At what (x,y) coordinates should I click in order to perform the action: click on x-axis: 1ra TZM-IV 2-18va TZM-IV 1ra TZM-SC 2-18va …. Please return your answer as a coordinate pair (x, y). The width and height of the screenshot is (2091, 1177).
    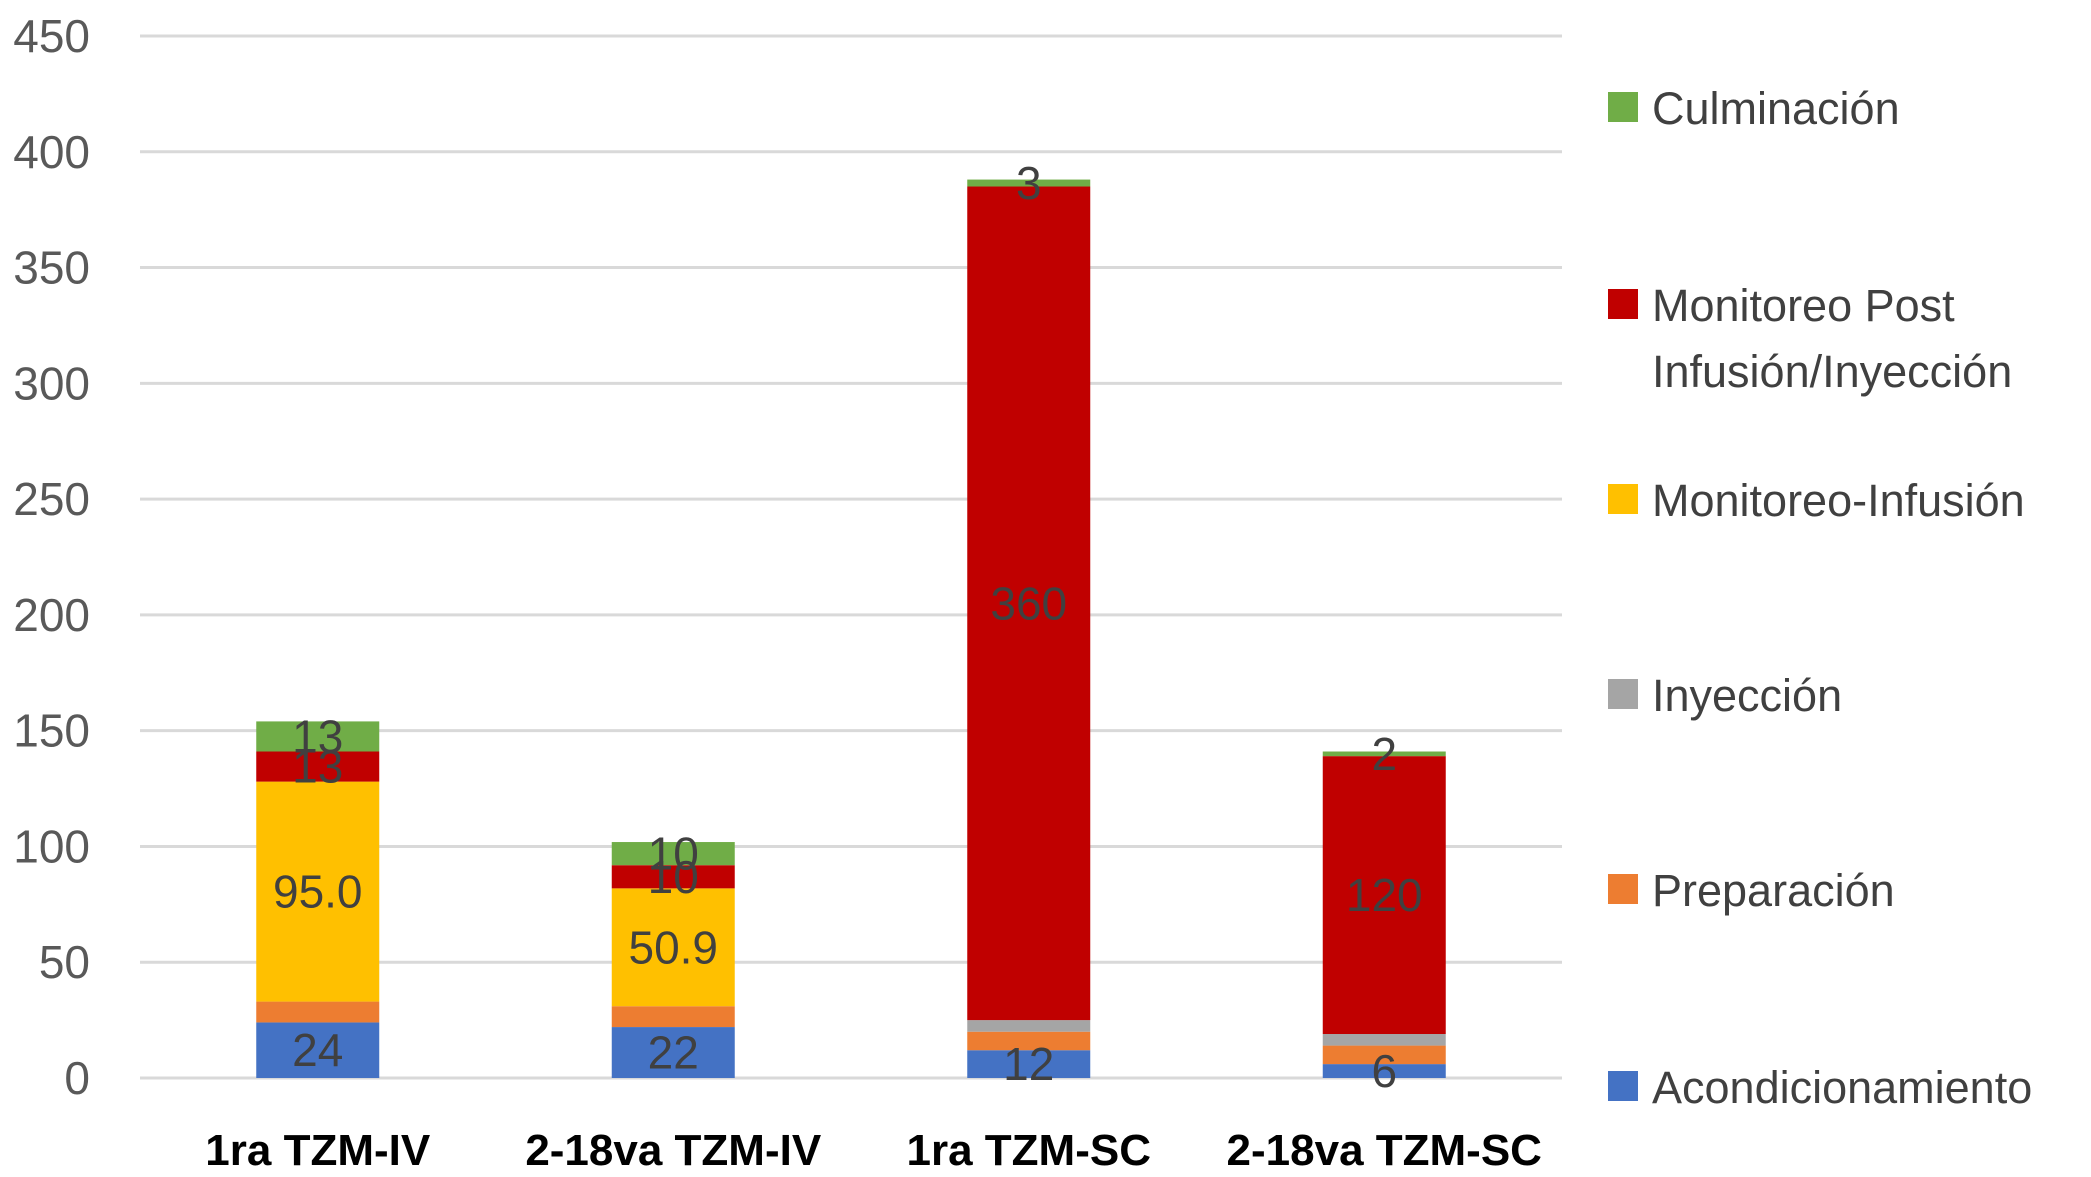
    Looking at the image, I should click on (873, 1150).